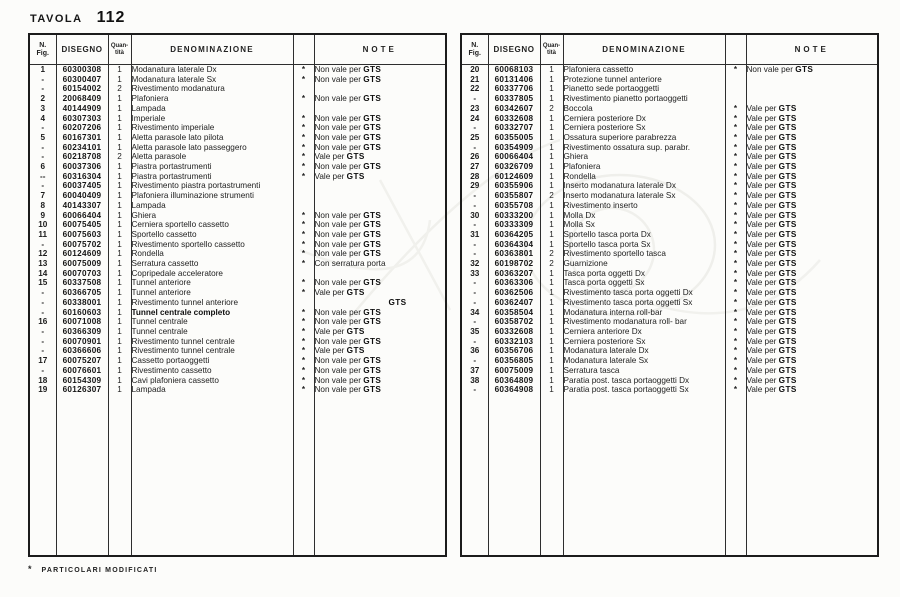  Describe the element at coordinates (211, 293) in the screenshot. I see `name-cell: Tunnel anteriore` at that location.